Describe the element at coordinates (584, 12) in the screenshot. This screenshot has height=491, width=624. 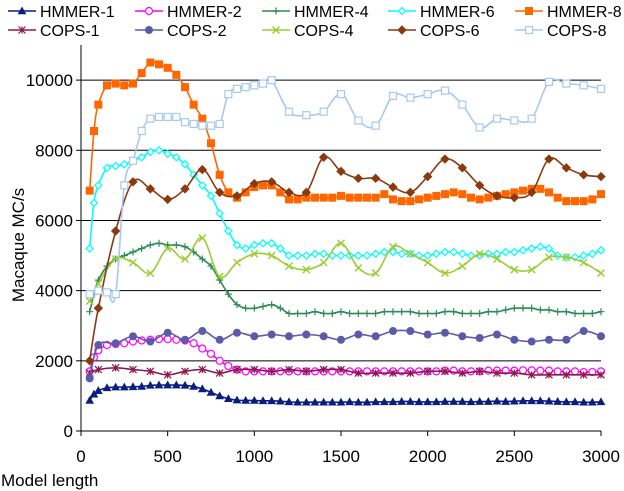
I see `legend-label: HMMER-8` at that location.